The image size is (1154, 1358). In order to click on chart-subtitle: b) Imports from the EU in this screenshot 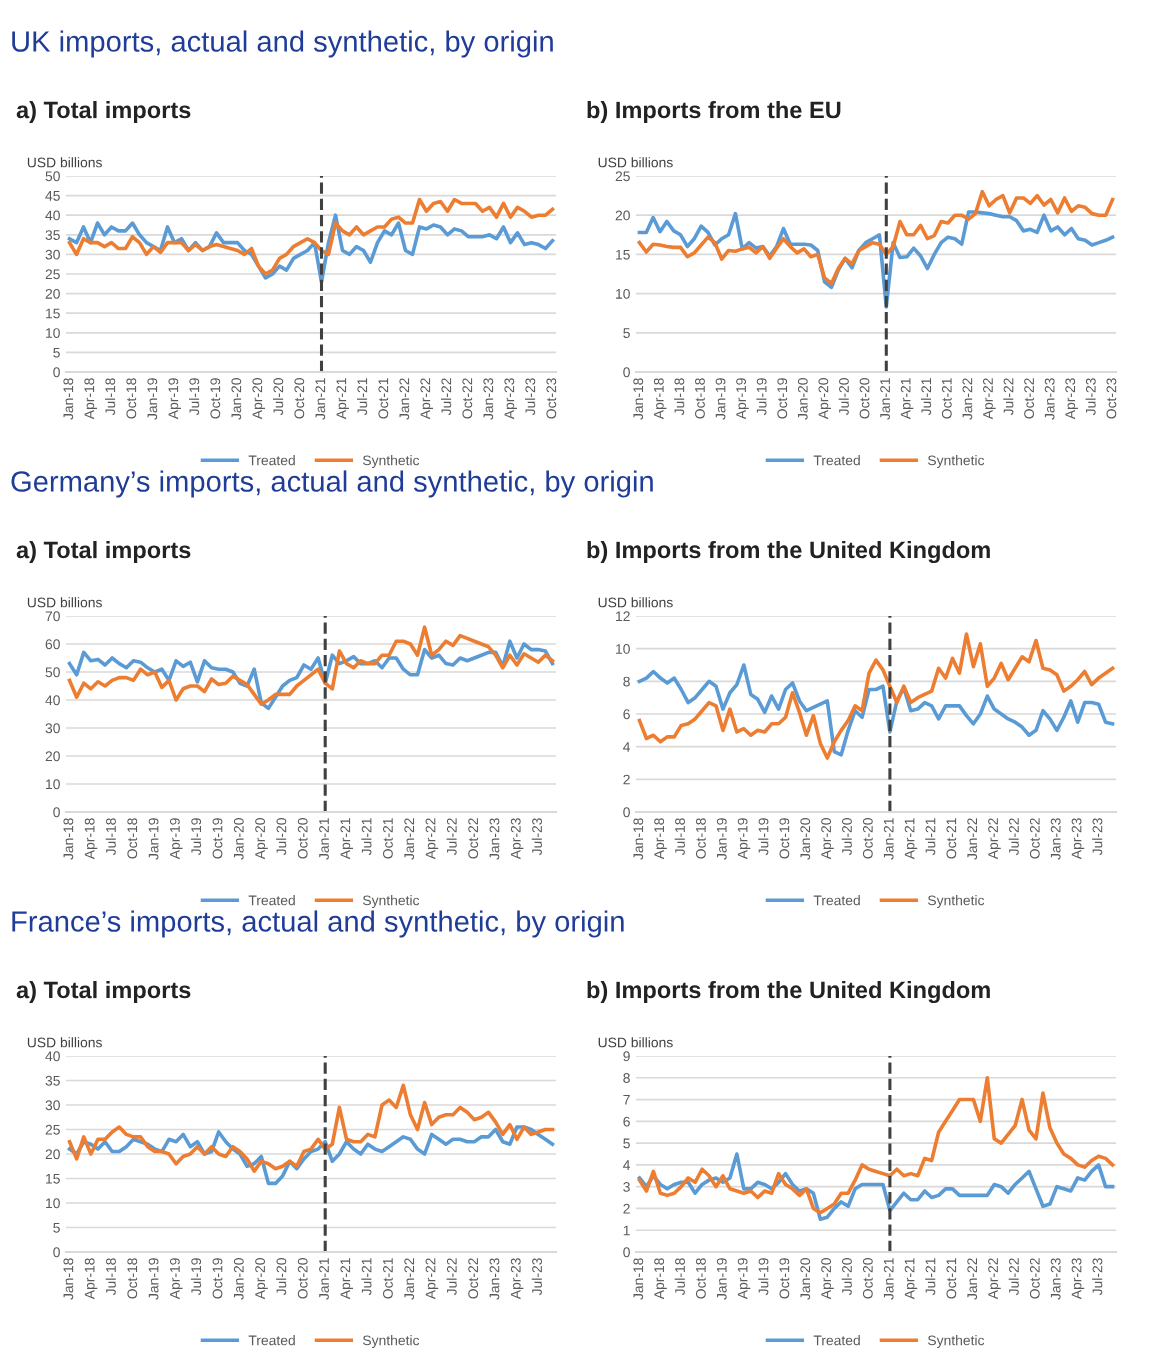, I will do `click(714, 112)`.